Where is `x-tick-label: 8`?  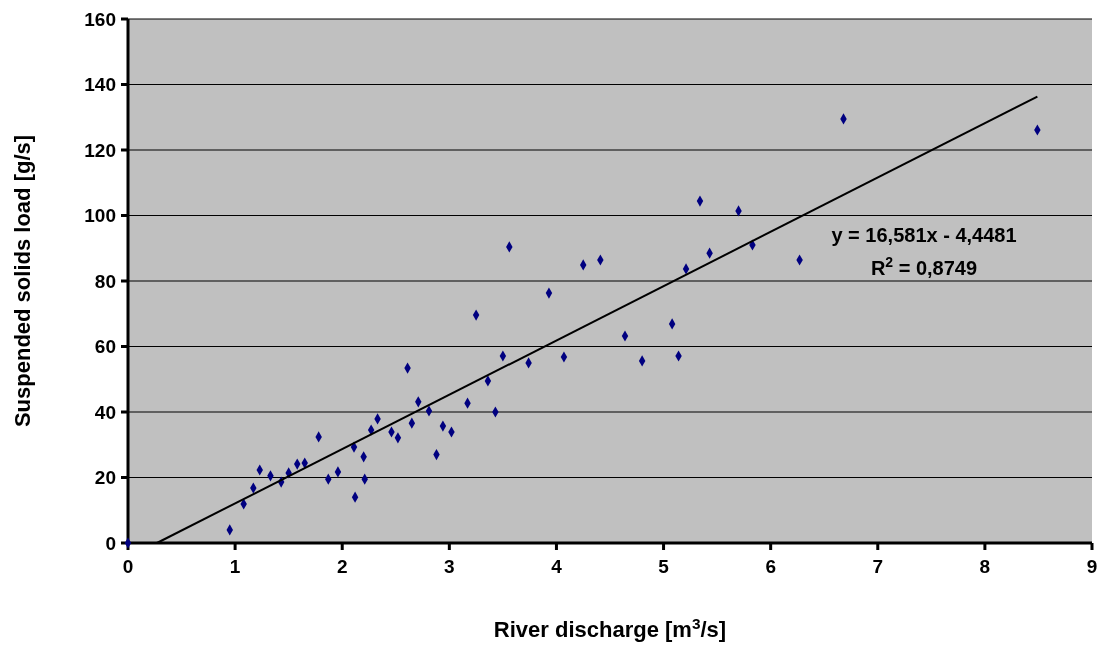 x-tick-label: 8 is located at coordinates (985, 566).